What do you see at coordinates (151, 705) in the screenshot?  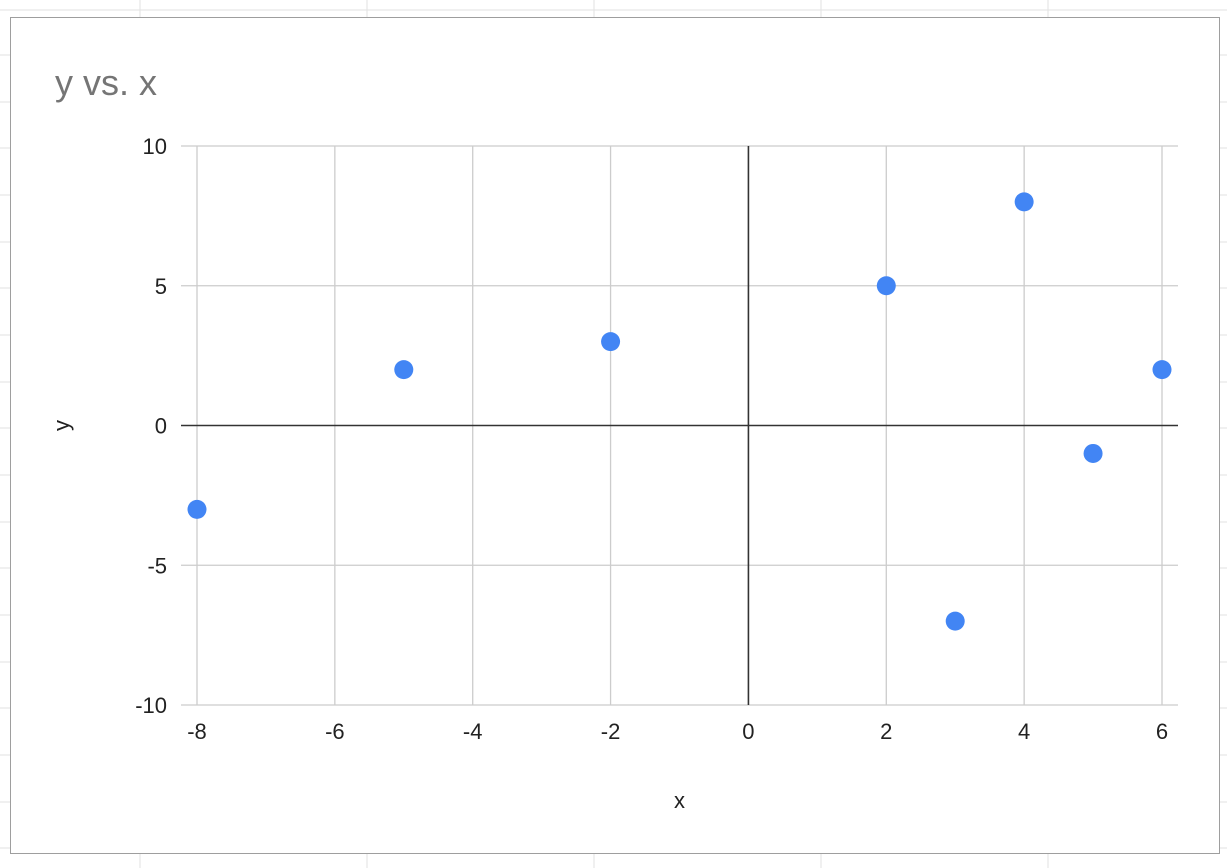 I see `y-tick-label: -10` at bounding box center [151, 705].